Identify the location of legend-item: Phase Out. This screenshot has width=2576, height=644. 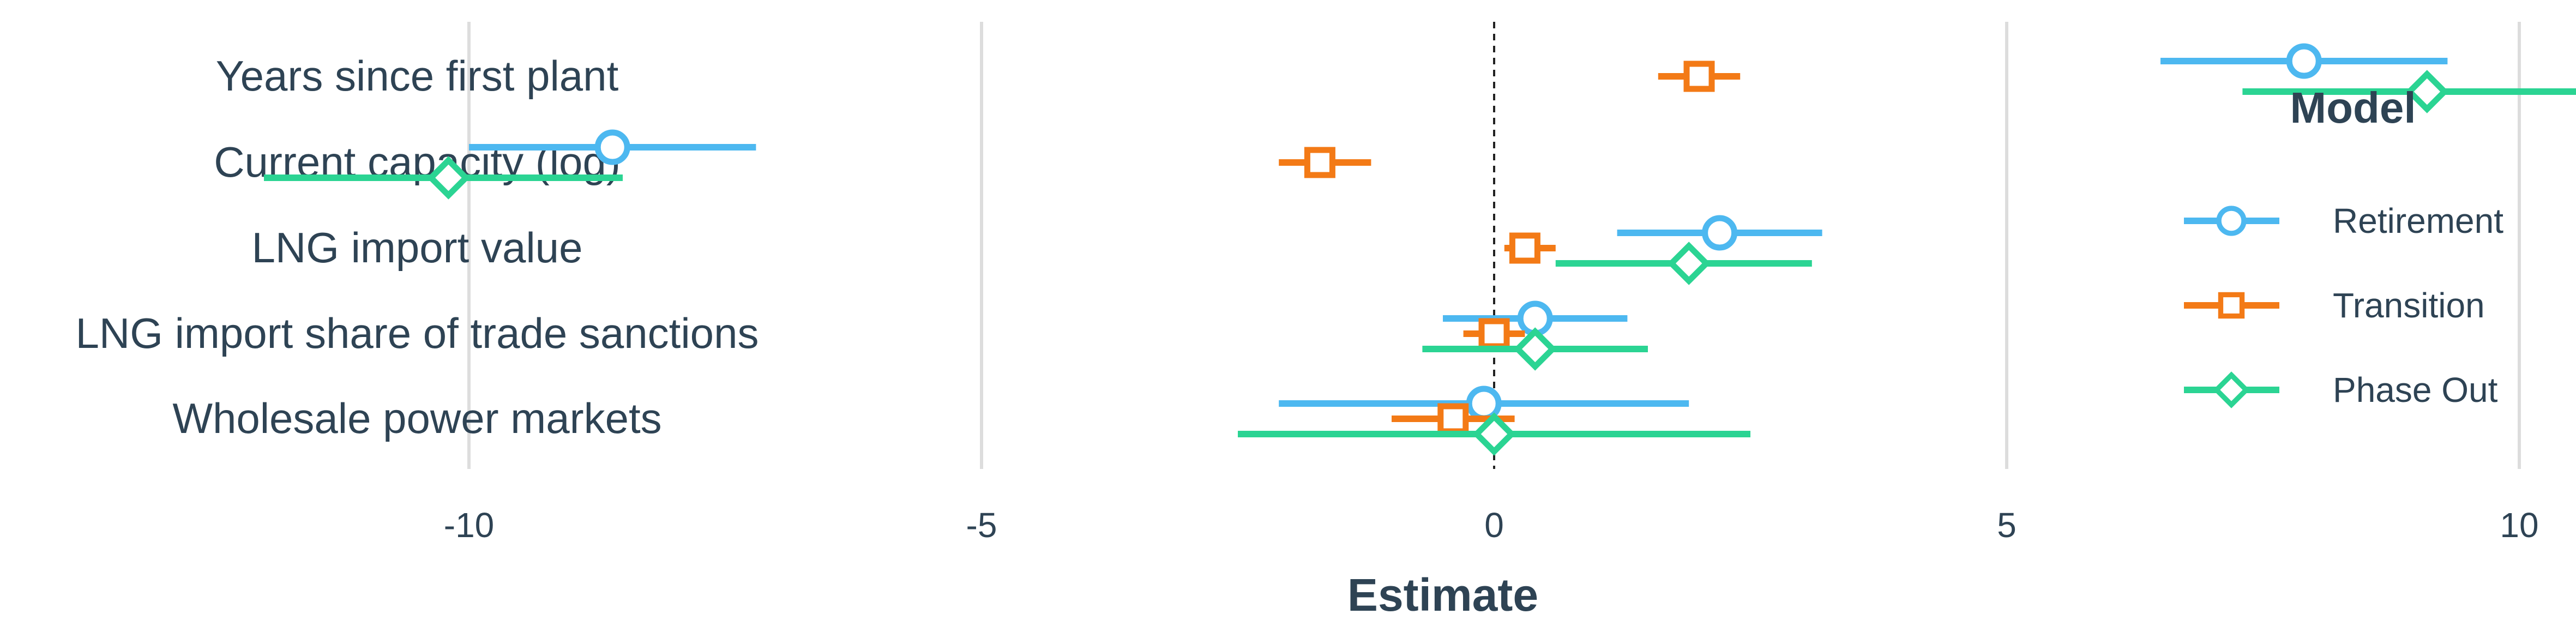
(2341, 390).